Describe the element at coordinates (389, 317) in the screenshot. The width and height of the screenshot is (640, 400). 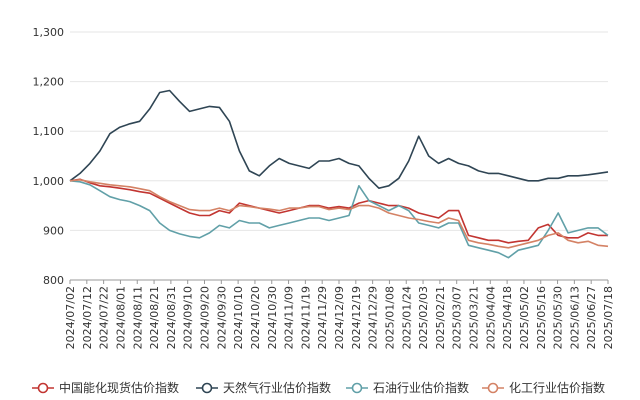
I see `x-tick-label: 2025/01/08` at that location.